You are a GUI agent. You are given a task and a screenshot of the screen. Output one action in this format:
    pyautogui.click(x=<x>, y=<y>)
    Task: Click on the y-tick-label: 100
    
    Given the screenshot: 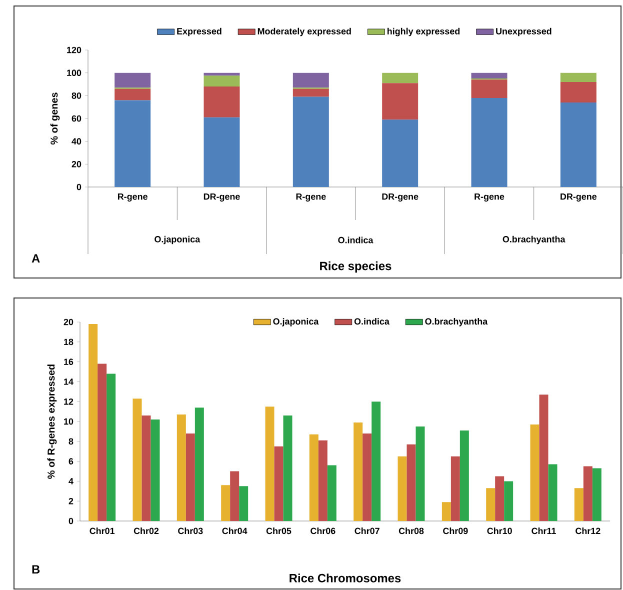 What is the action you would take?
    pyautogui.click(x=74, y=73)
    